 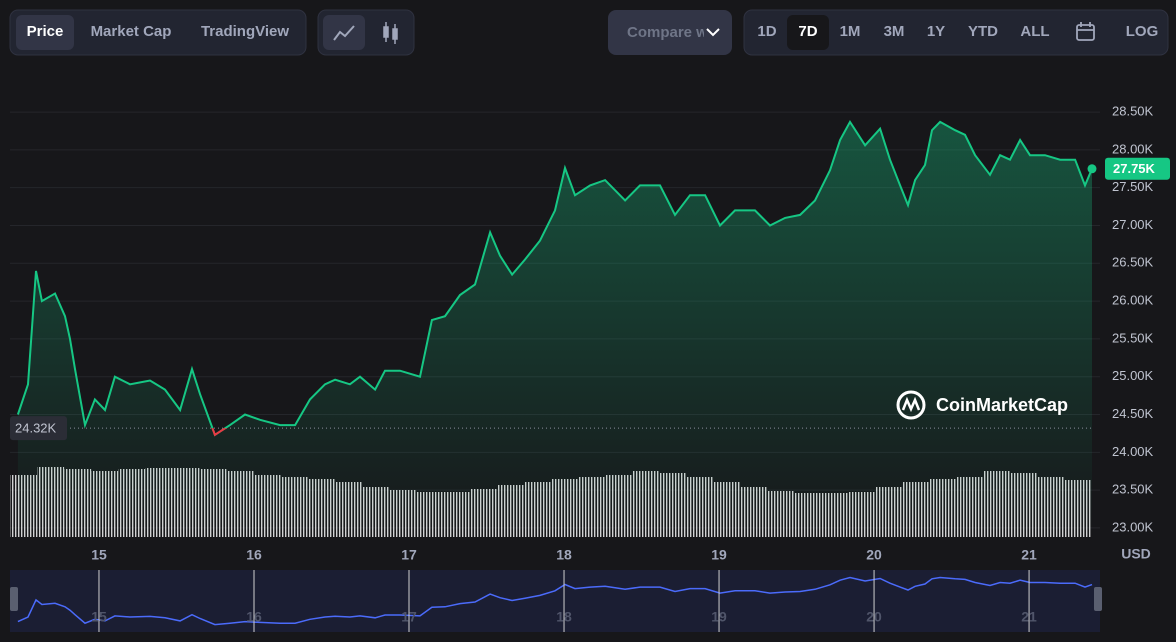 I want to click on line-button, so click(x=344, y=32).